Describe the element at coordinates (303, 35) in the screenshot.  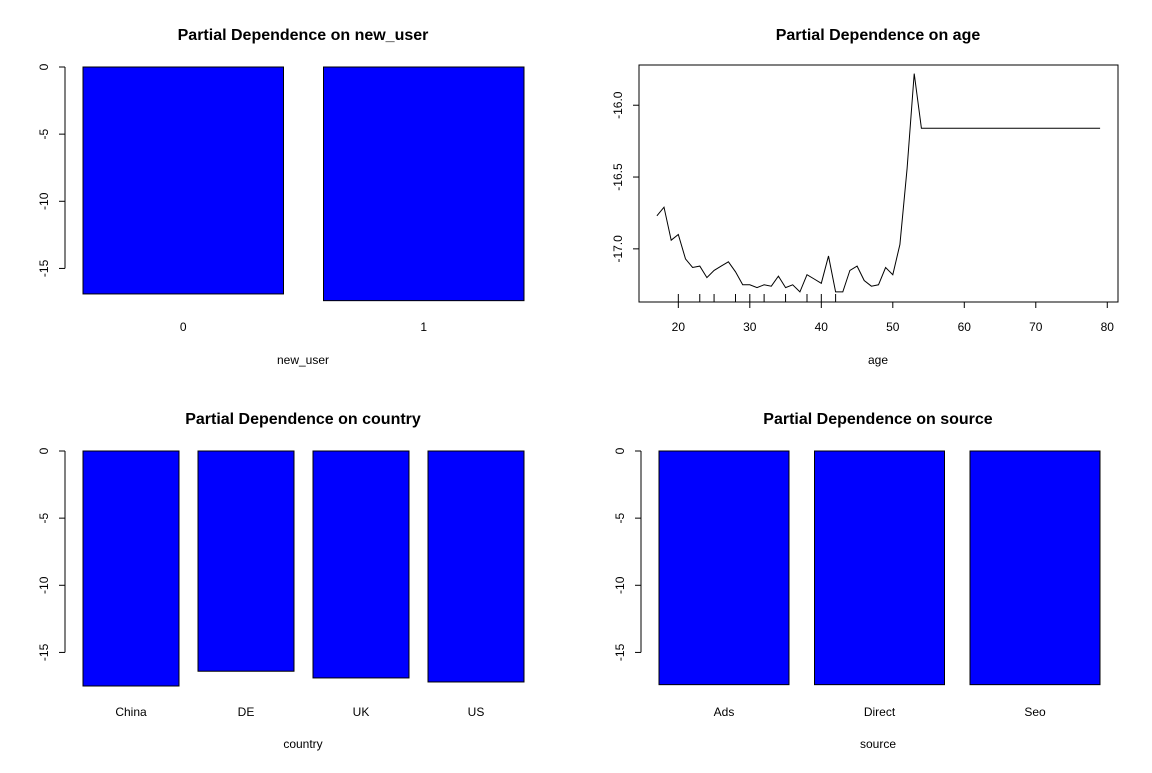
I see `chart-title: Partial Dependence on new_user` at that location.